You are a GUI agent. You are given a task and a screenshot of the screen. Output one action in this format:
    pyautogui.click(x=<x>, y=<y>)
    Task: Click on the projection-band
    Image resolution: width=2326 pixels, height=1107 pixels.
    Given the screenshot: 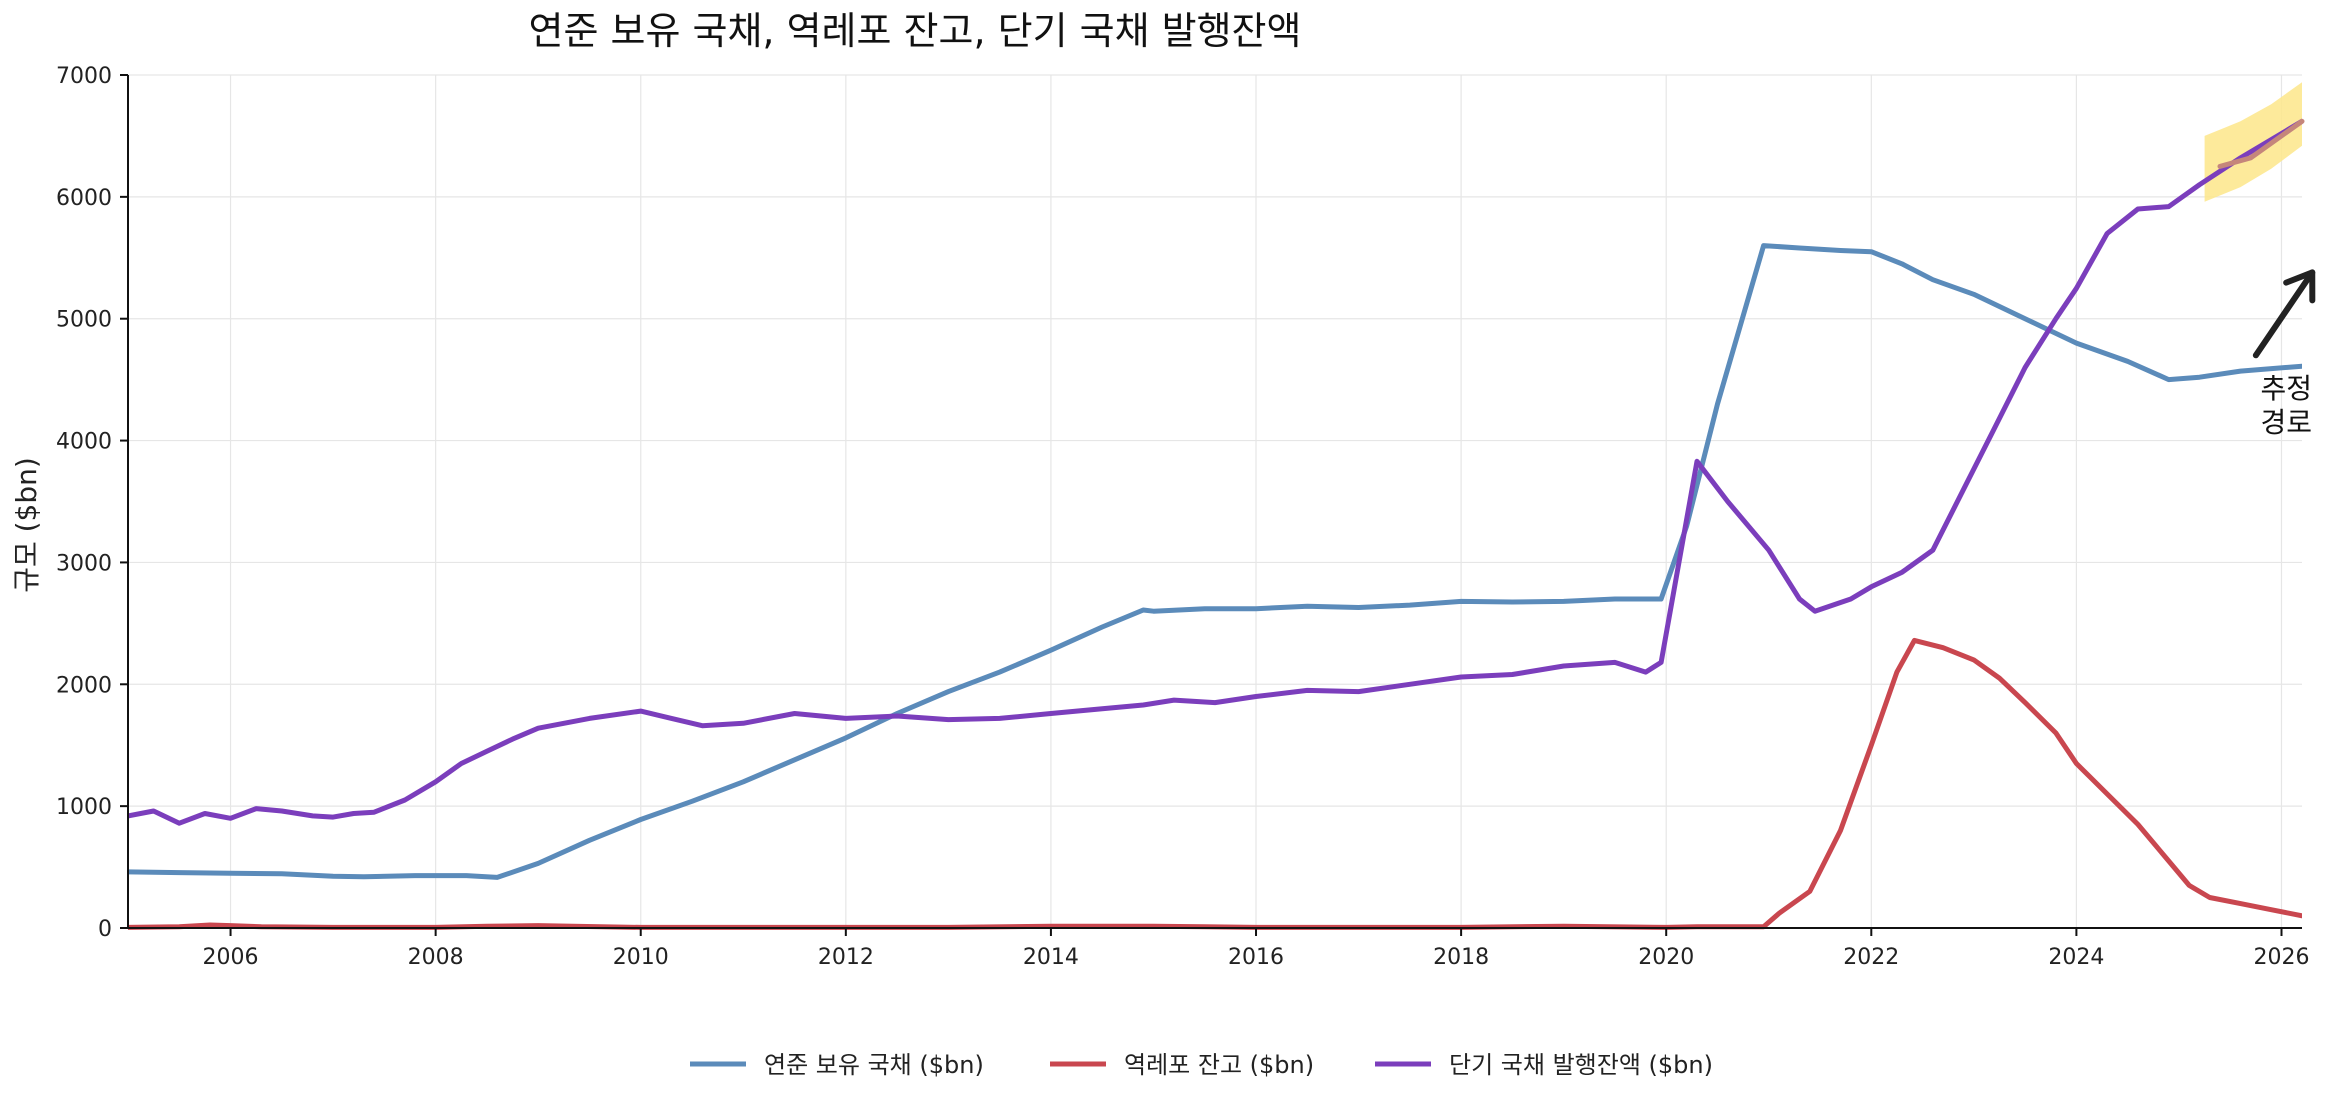 What is the action you would take?
    pyautogui.click(x=2253, y=142)
    